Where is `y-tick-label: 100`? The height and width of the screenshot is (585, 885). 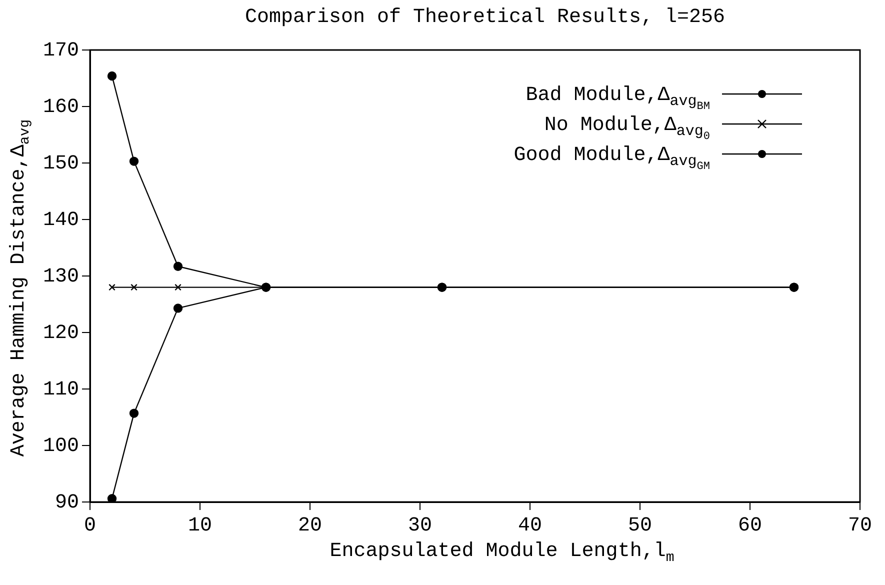 y-tick-label: 100 is located at coordinates (61, 446).